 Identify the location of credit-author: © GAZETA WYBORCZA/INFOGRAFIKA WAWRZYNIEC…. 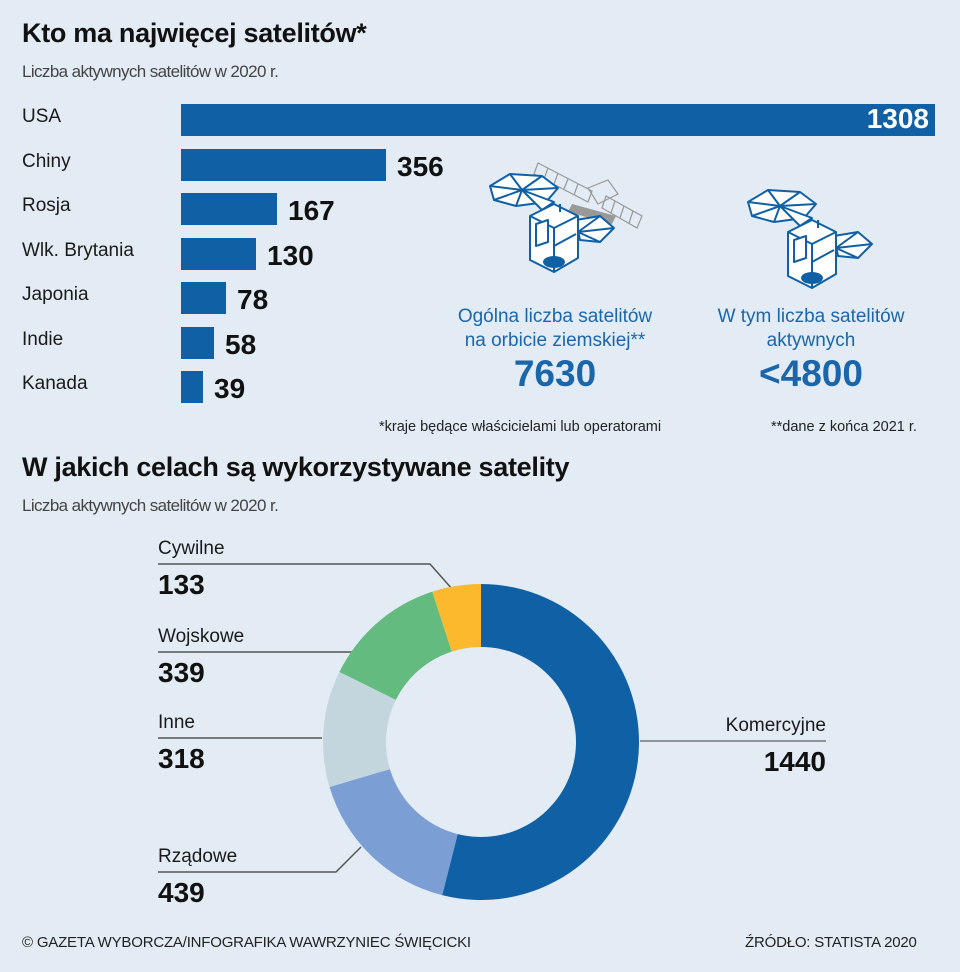
(246, 942).